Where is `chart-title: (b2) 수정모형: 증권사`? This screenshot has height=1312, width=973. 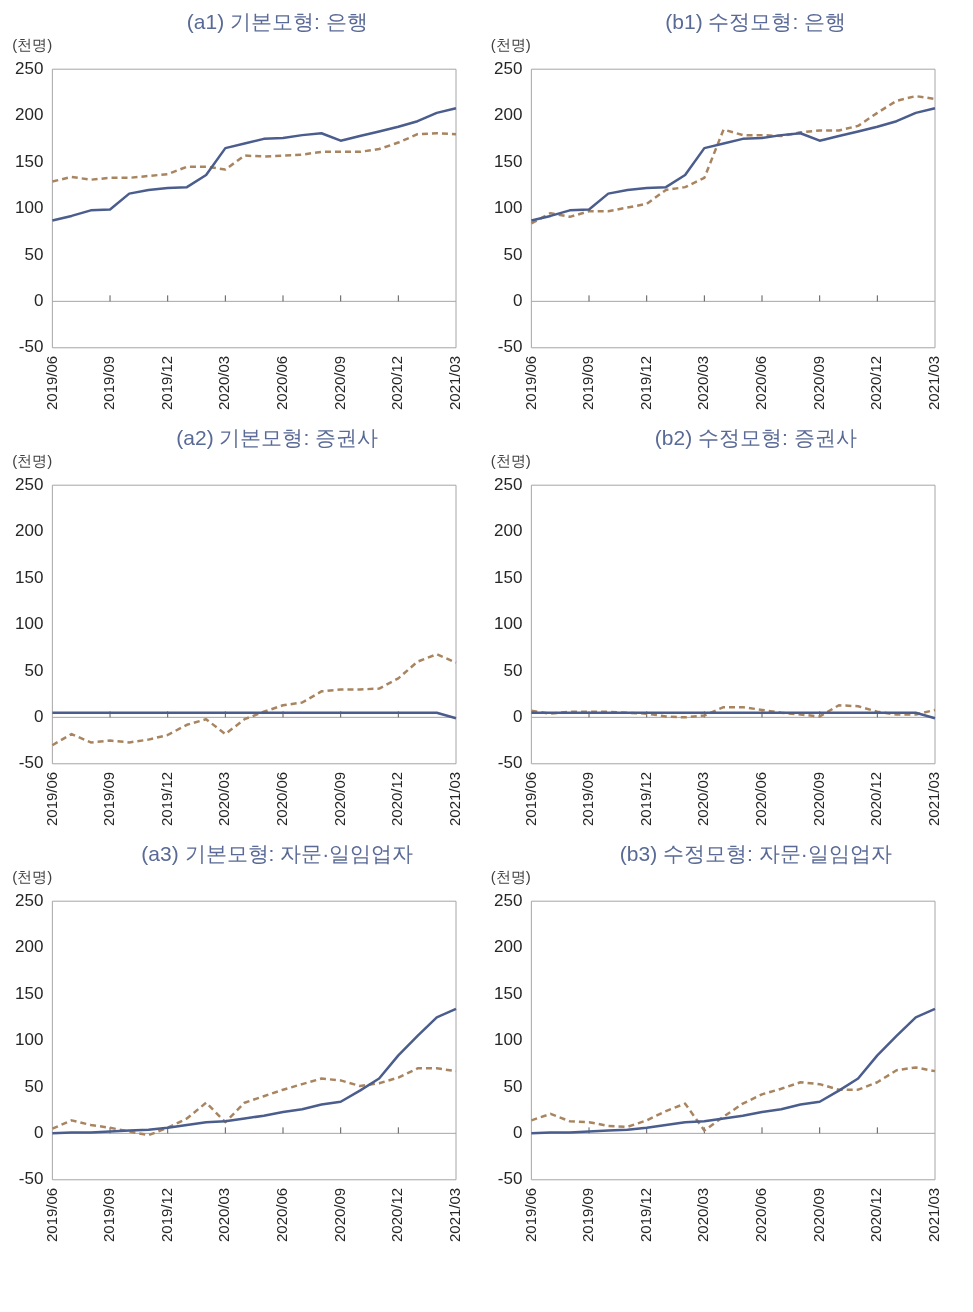
chart-title: (b2) 수정모형: 증권사 is located at coordinates (755, 438).